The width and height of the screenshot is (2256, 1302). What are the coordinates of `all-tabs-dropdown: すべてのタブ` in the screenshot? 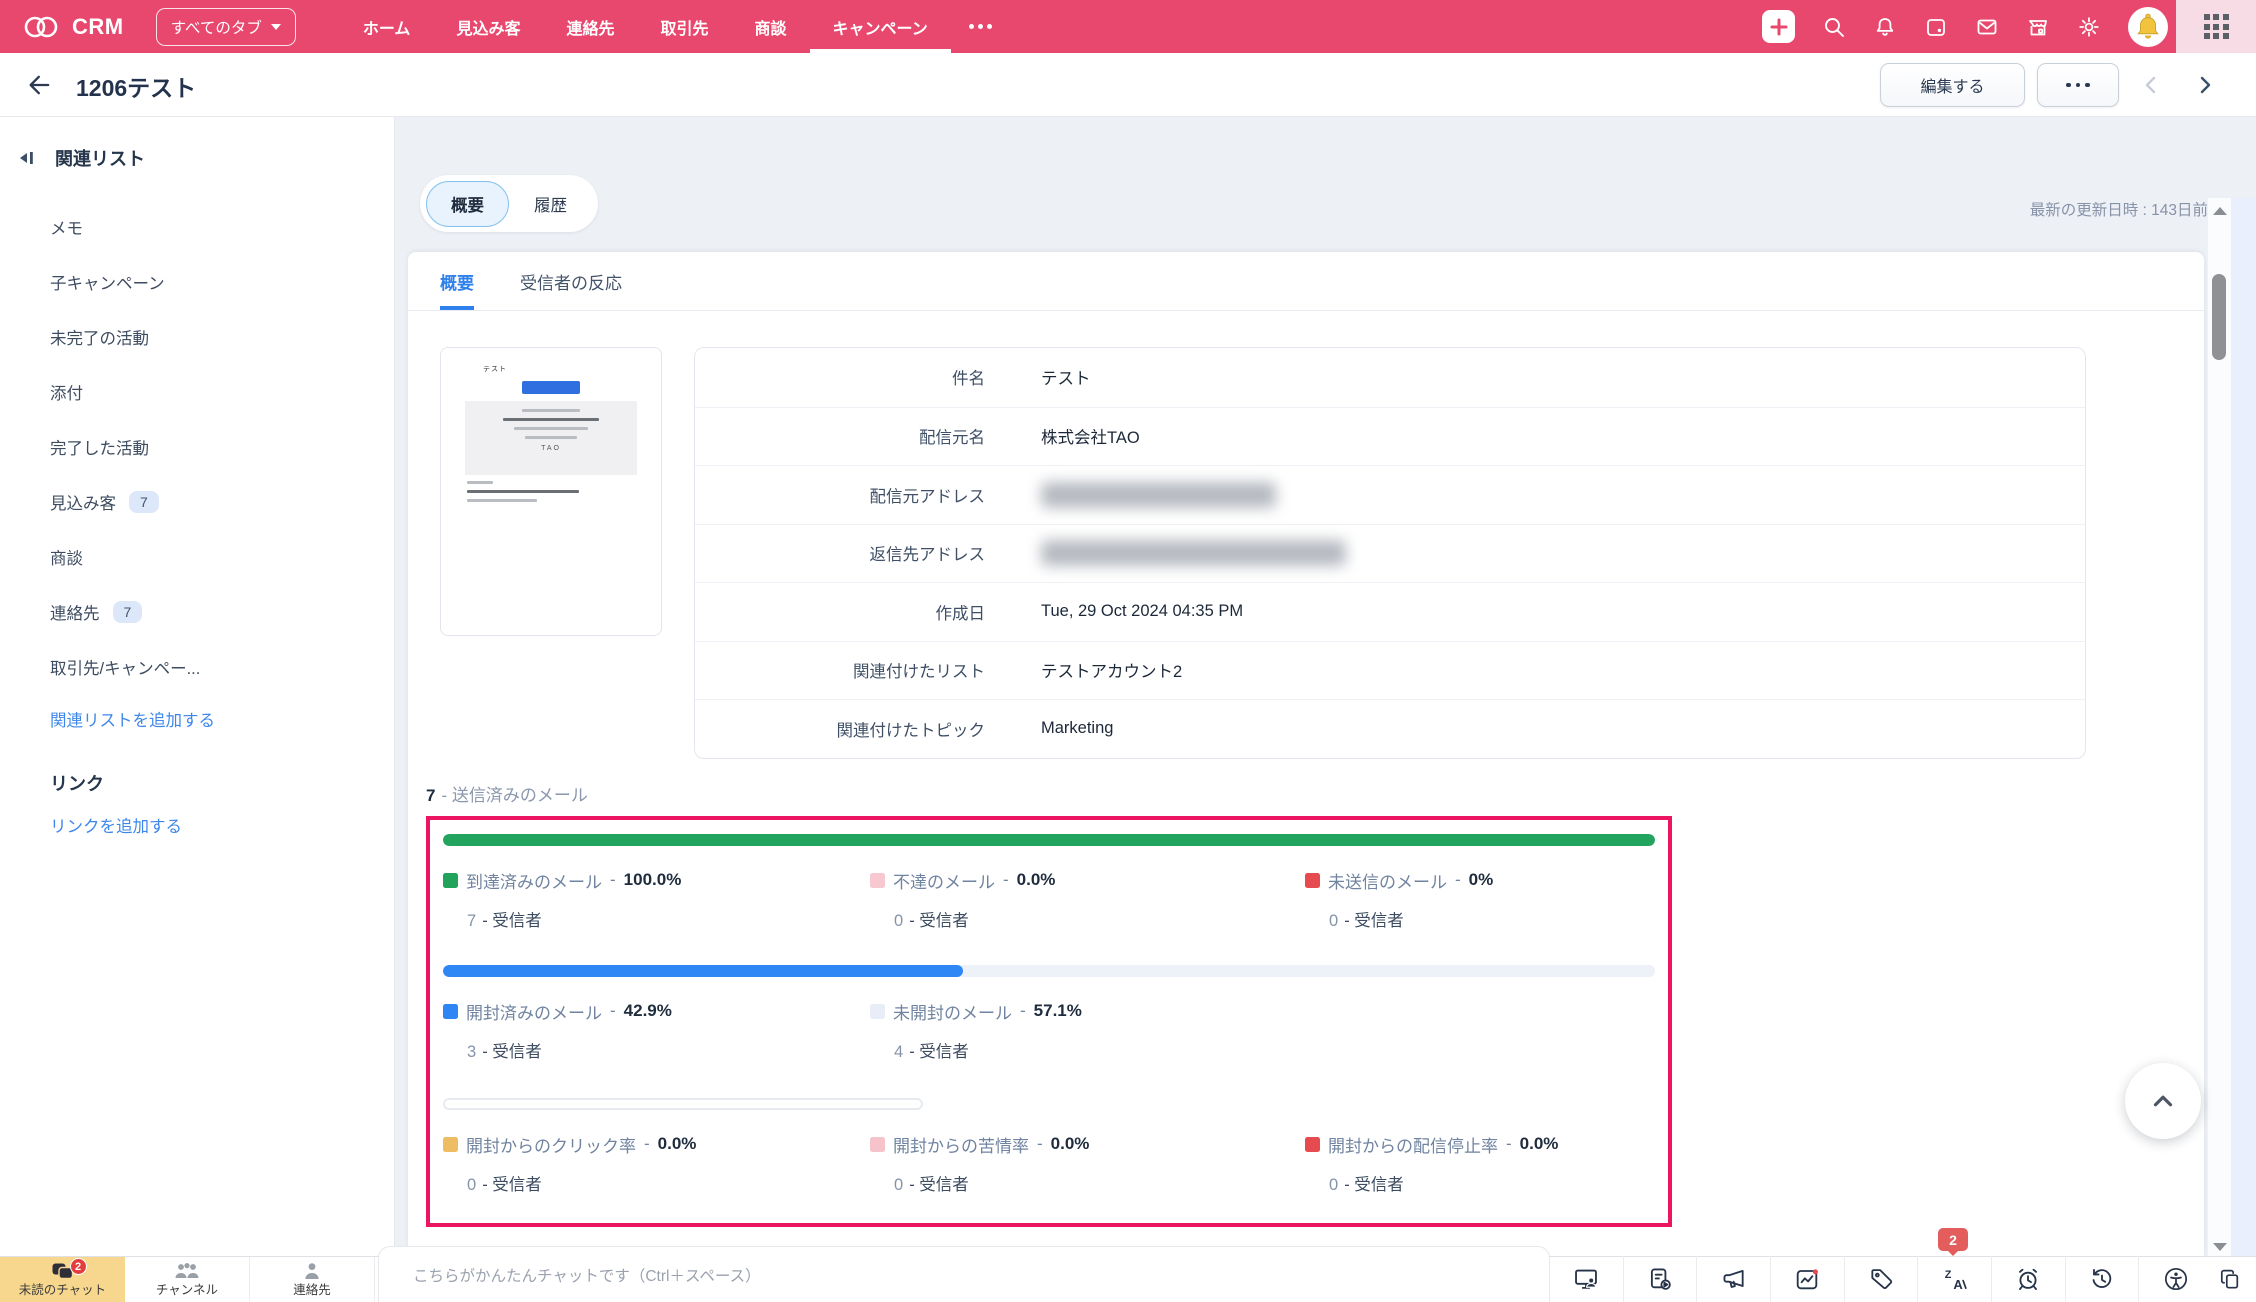 It's located at (225, 26).